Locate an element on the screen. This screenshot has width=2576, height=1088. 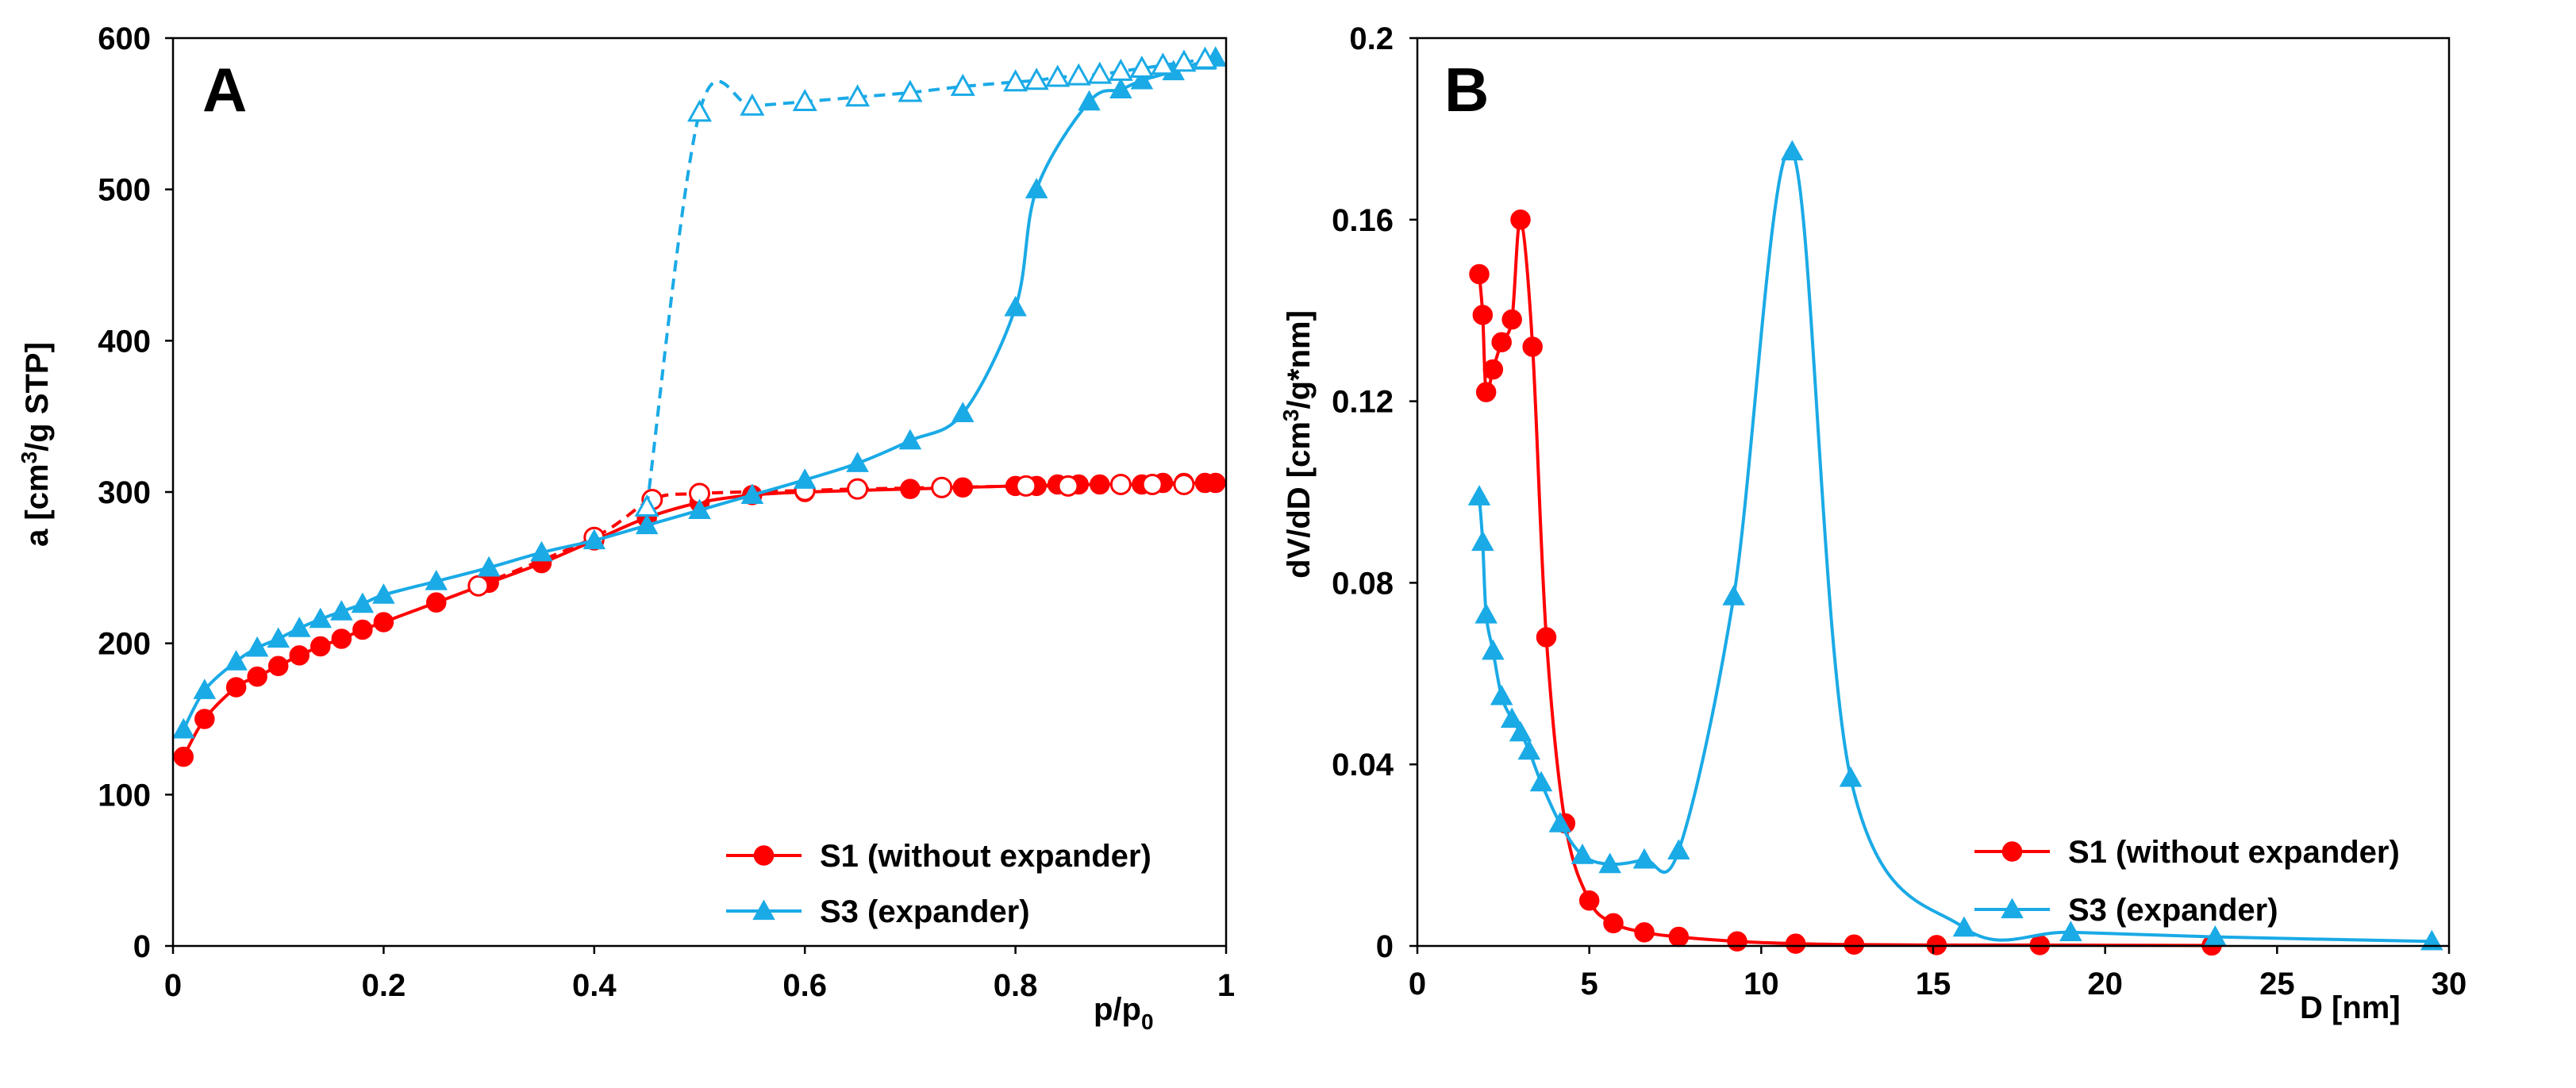
panel-a-x-axis-label: p/p0 is located at coordinates (1124, 1013).